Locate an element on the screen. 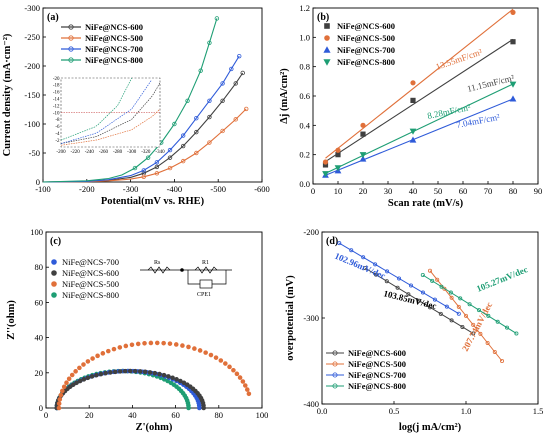 The image size is (550, 443). panel-b-slope-label: 13.55mF/cm² is located at coordinates (458, 59).